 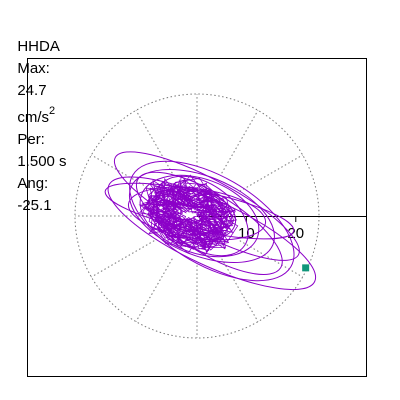 I want to click on component-label: HHDA, so click(x=38, y=46).